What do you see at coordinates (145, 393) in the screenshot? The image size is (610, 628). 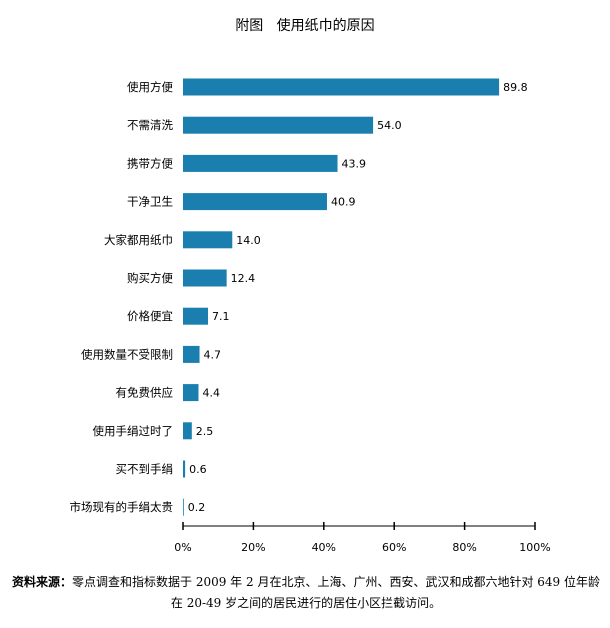 I see `category-label: 有免费供应` at bounding box center [145, 393].